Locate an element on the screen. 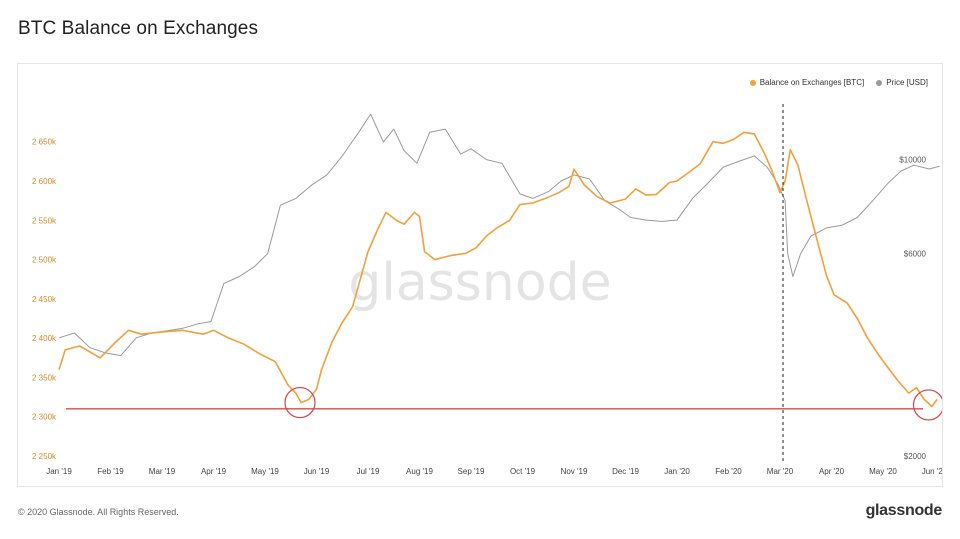 This screenshot has height=539, width=960. x-tick-label: Aug '19 is located at coordinates (419, 471).